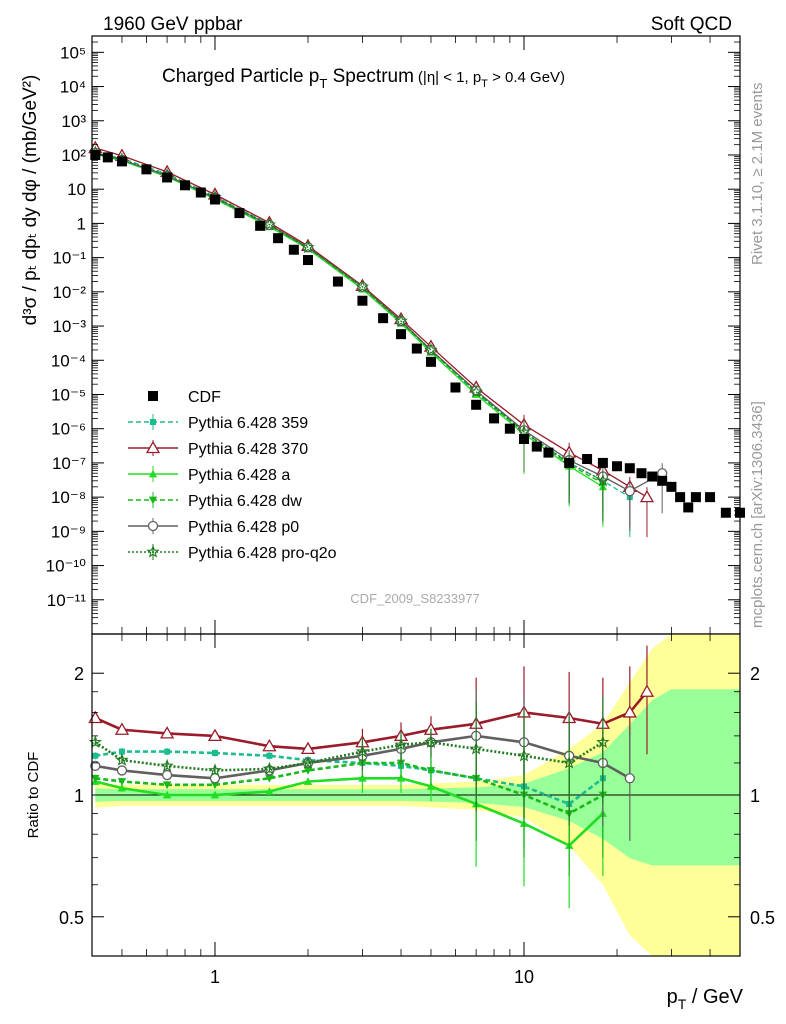  What do you see at coordinates (30, 200) in the screenshot?
I see `y-axis-label-main: d³σ / pₜ dpₜ dy dφ / (mb/GeV²)` at bounding box center [30, 200].